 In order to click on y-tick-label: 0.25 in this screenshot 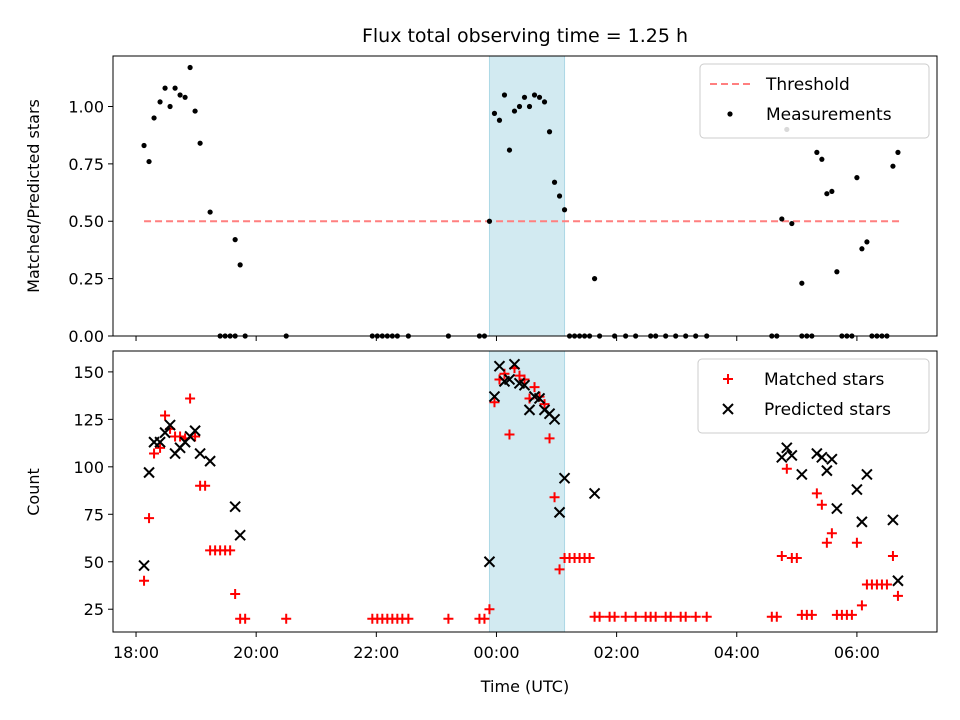, I will do `click(86, 279)`.